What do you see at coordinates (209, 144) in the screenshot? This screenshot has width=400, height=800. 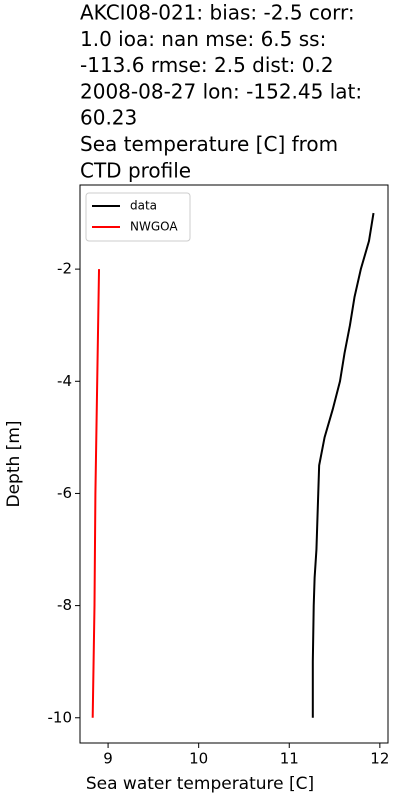 I see `chart-title: Sea temperature [C] from` at bounding box center [209, 144].